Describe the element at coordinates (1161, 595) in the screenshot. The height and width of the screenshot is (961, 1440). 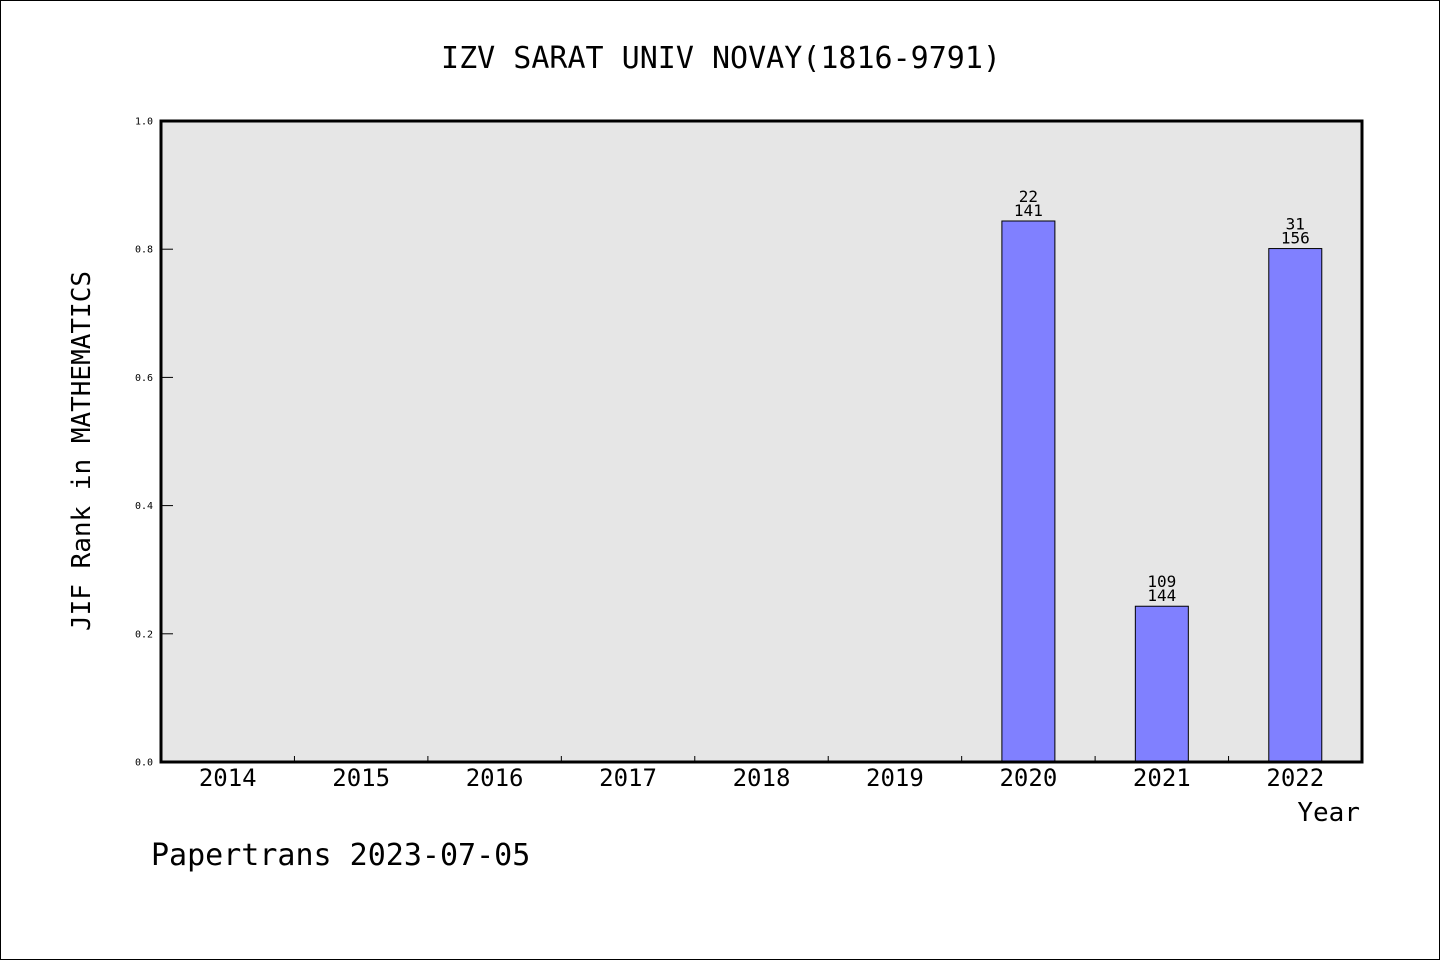
I see `bar-total-label: 144` at that location.